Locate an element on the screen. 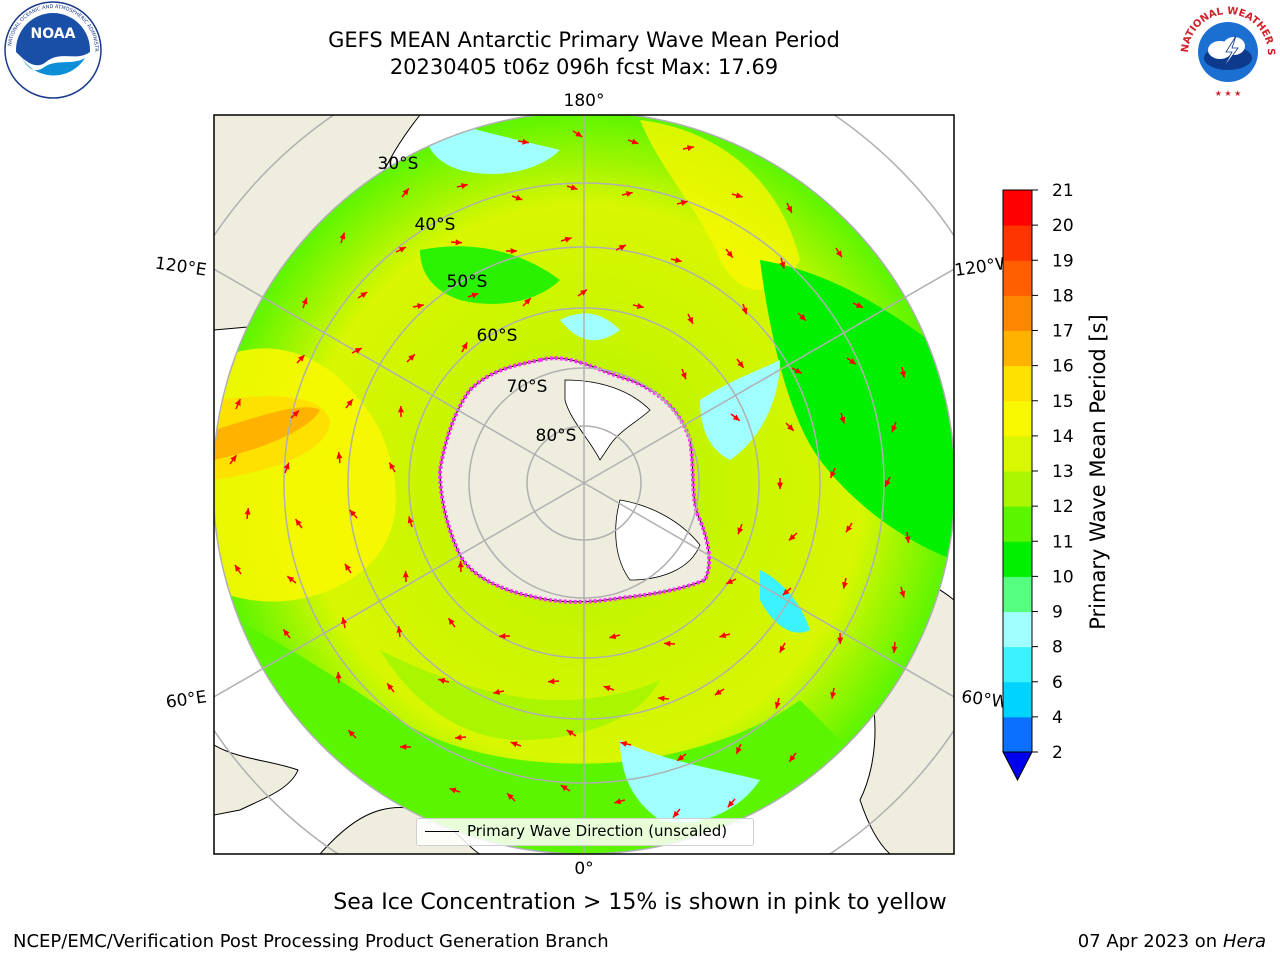 Image resolution: width=1280 pixels, height=960 pixels. colorbar-blocks is located at coordinates (1017, 485).